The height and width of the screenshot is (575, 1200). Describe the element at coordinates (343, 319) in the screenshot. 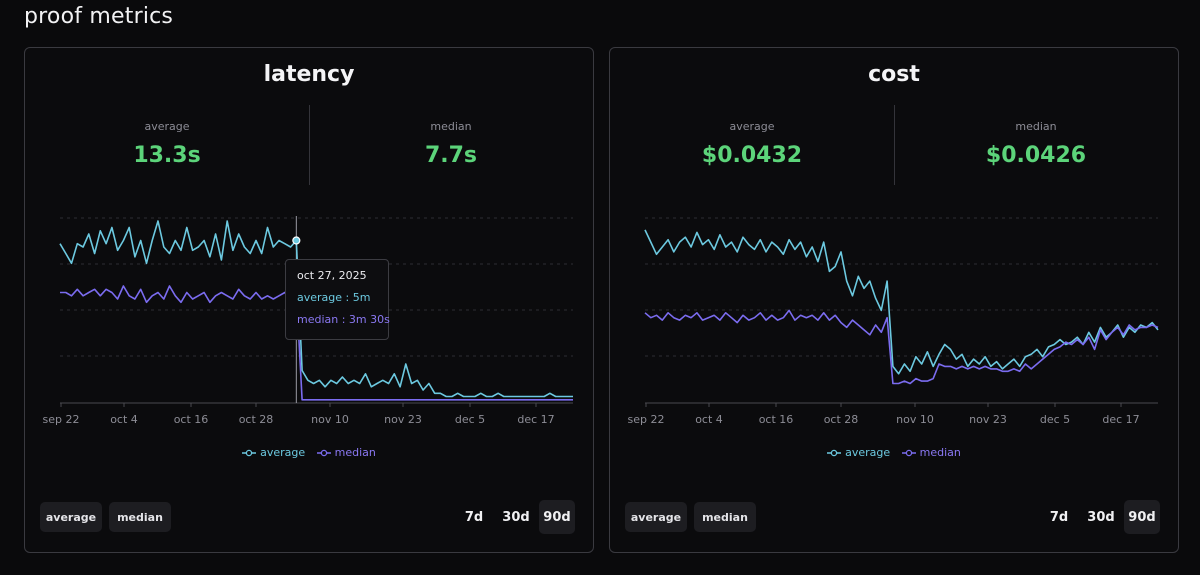

I see `tooltip-median: median : 3m 30s` at that location.